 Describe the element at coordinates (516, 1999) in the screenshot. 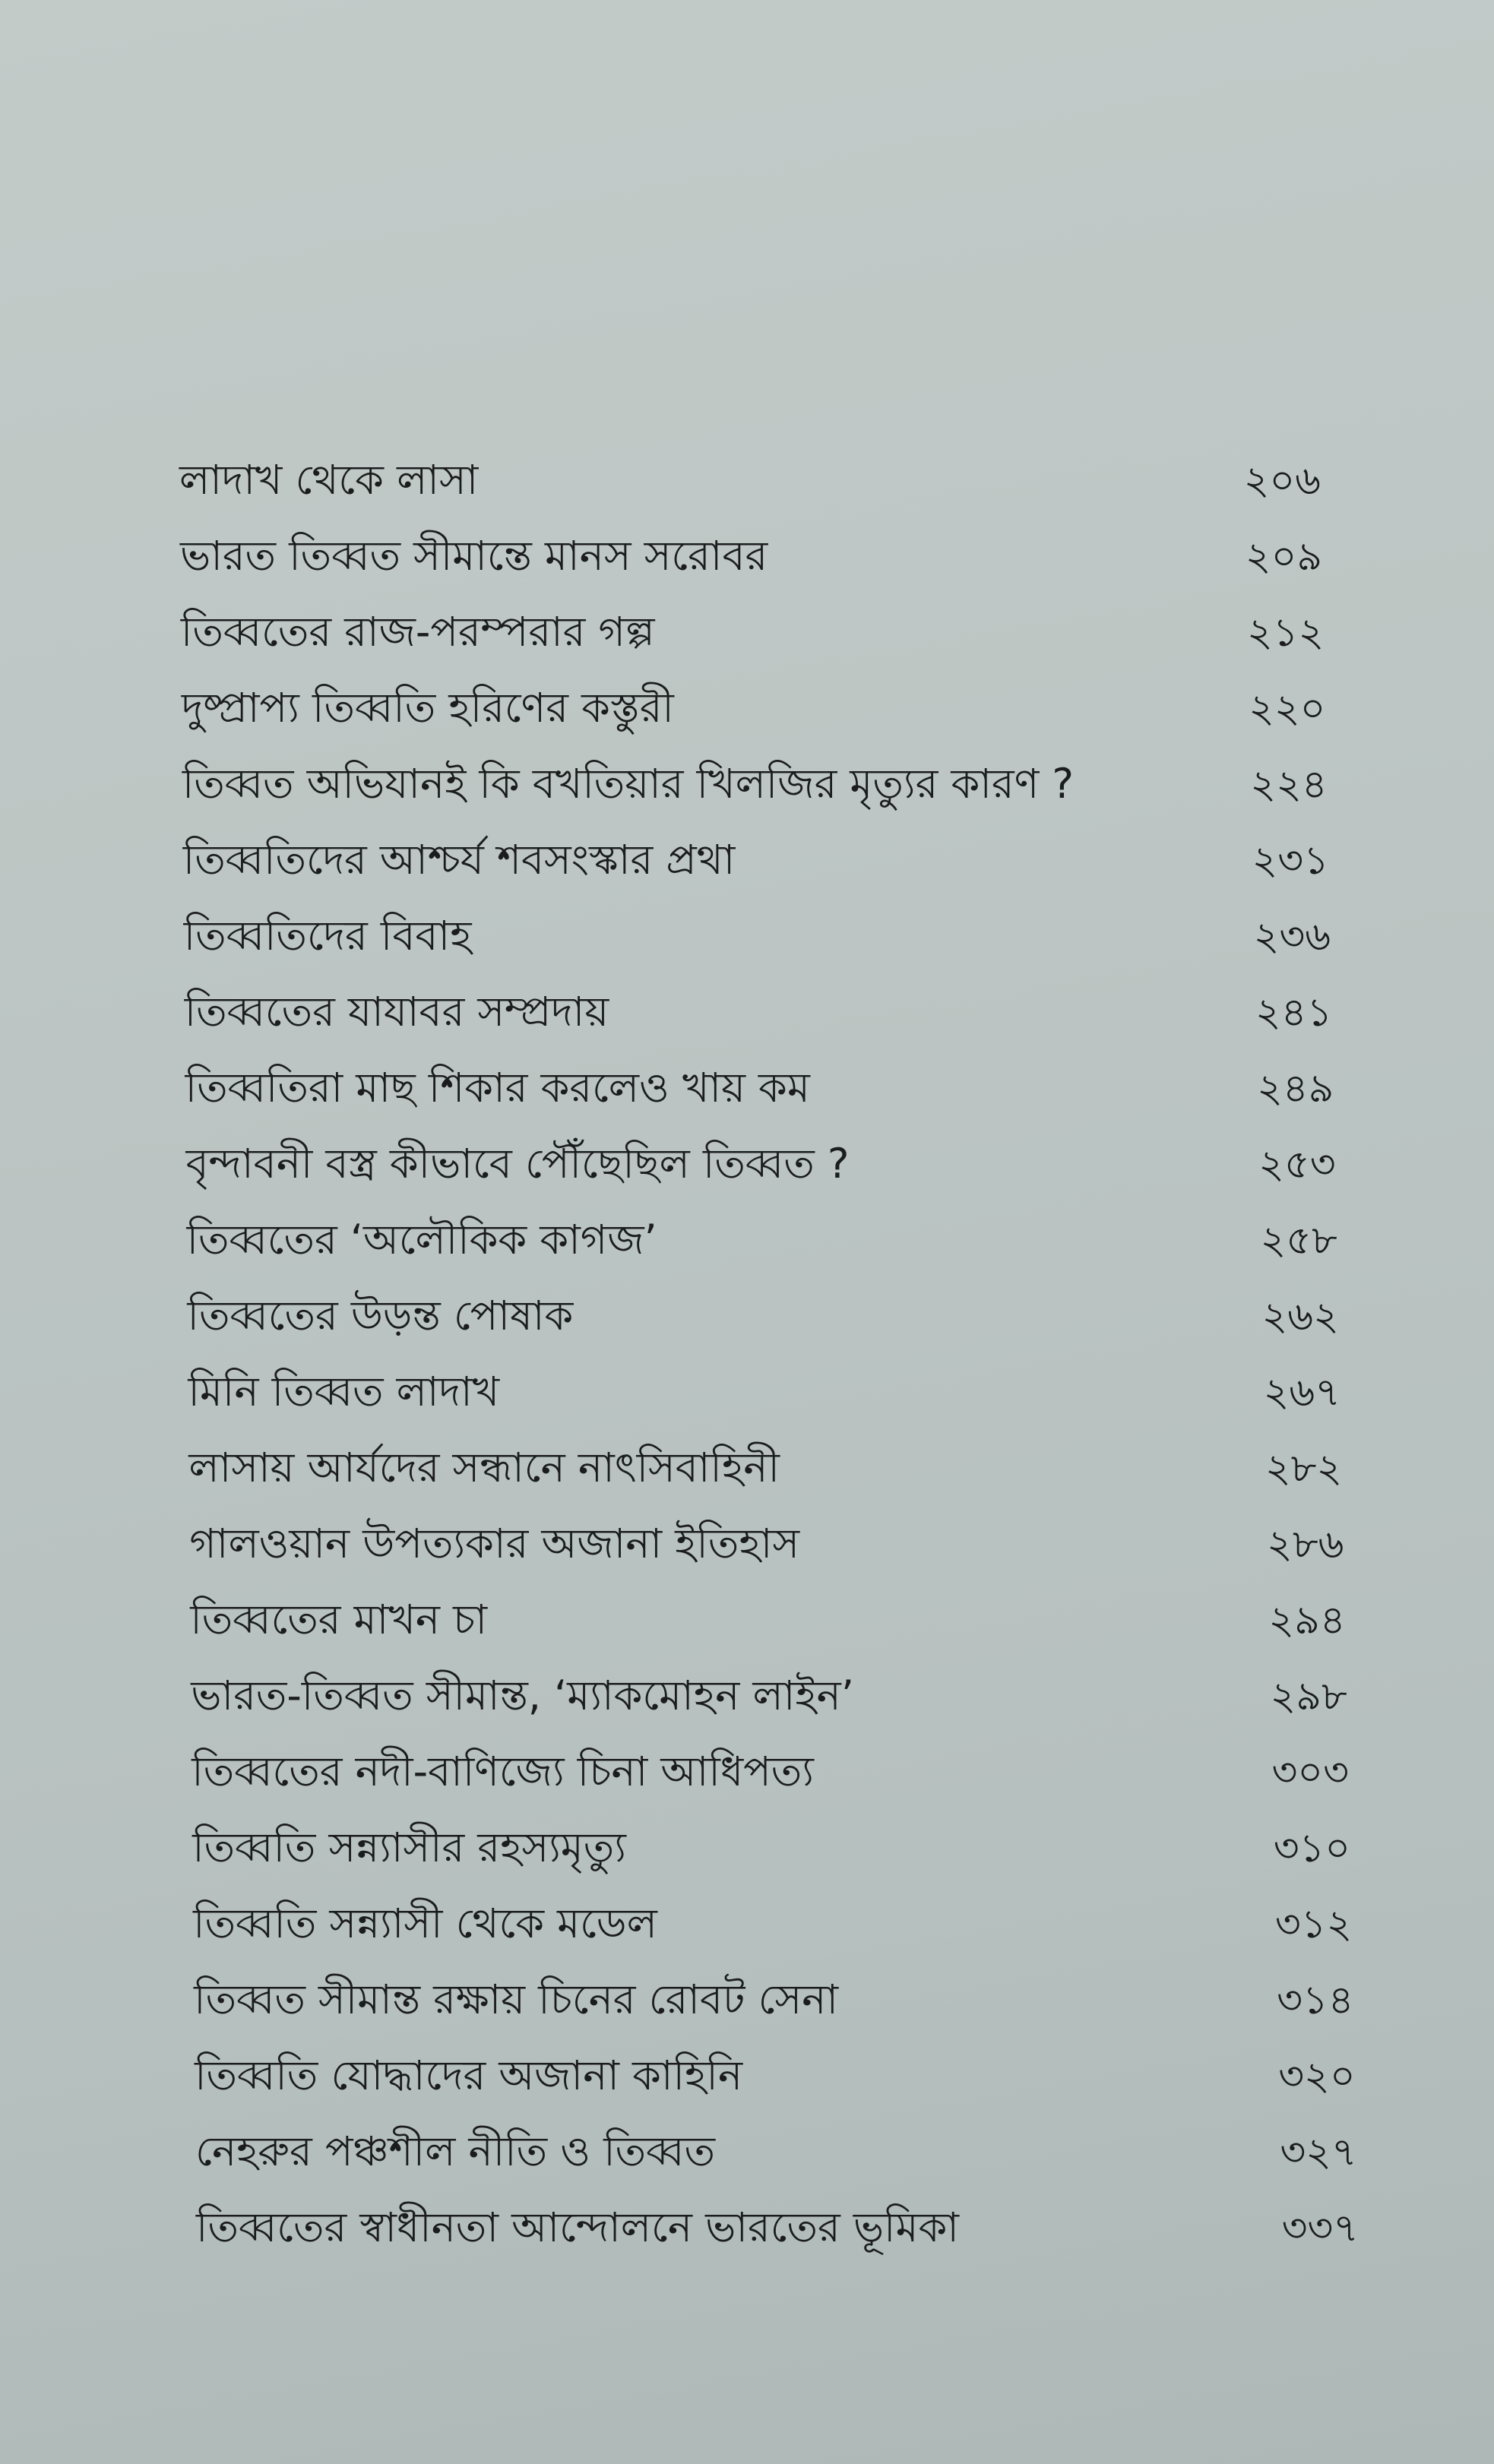

I see `toc-entry-title: তিব্বত সীমান্ত রক্ষায় চিনের রোবট সেনা` at that location.